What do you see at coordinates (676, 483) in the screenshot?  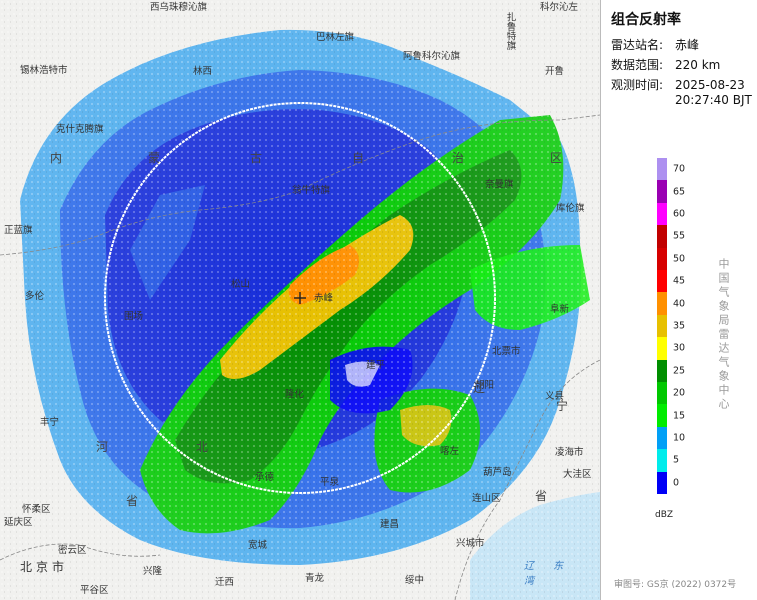 I see `legend-tick: 0` at bounding box center [676, 483].